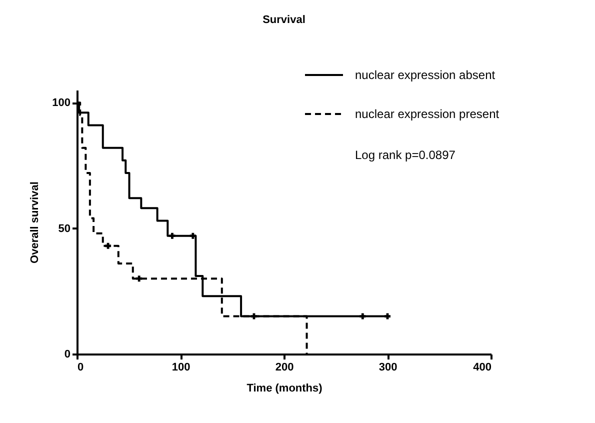 The height and width of the screenshot is (423, 595). I want to click on y-axis-title: Overall survival, so click(35, 223).